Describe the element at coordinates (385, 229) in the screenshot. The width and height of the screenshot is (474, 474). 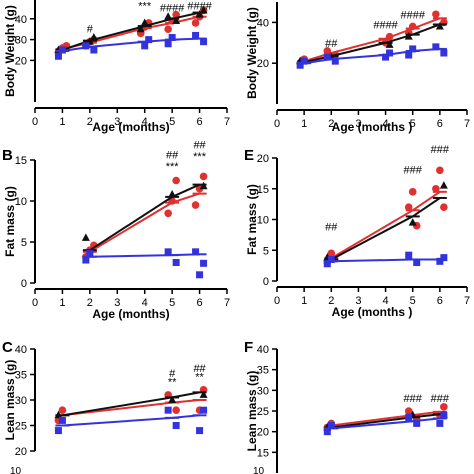
I see `series-line-black` at that location.